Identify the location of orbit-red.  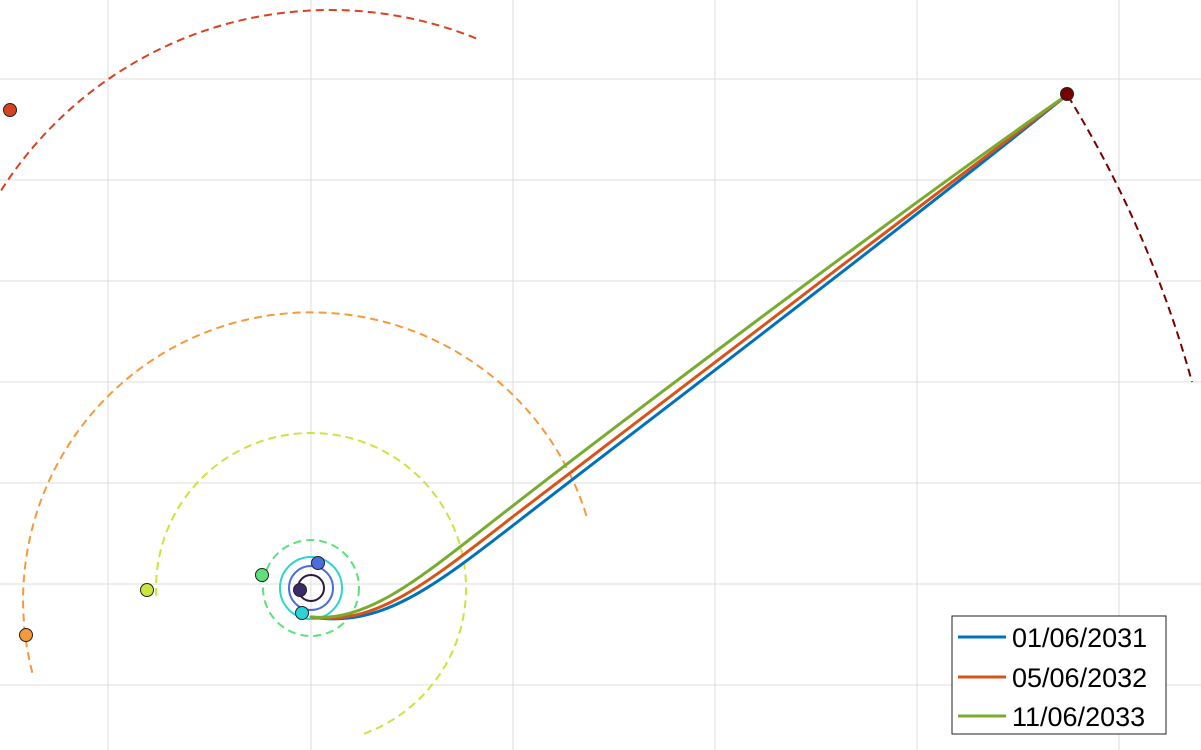
(238, 101).